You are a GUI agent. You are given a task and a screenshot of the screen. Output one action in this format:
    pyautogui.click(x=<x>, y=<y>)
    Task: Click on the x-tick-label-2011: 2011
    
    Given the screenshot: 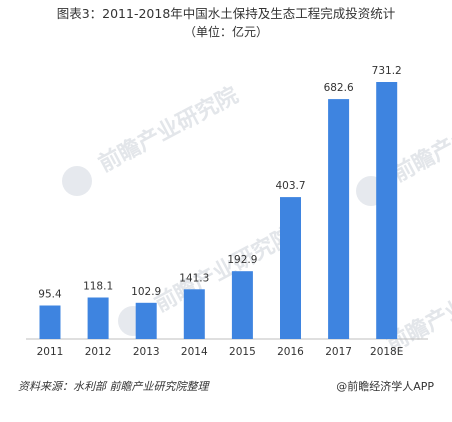 What is the action you would take?
    pyautogui.click(x=50, y=352)
    